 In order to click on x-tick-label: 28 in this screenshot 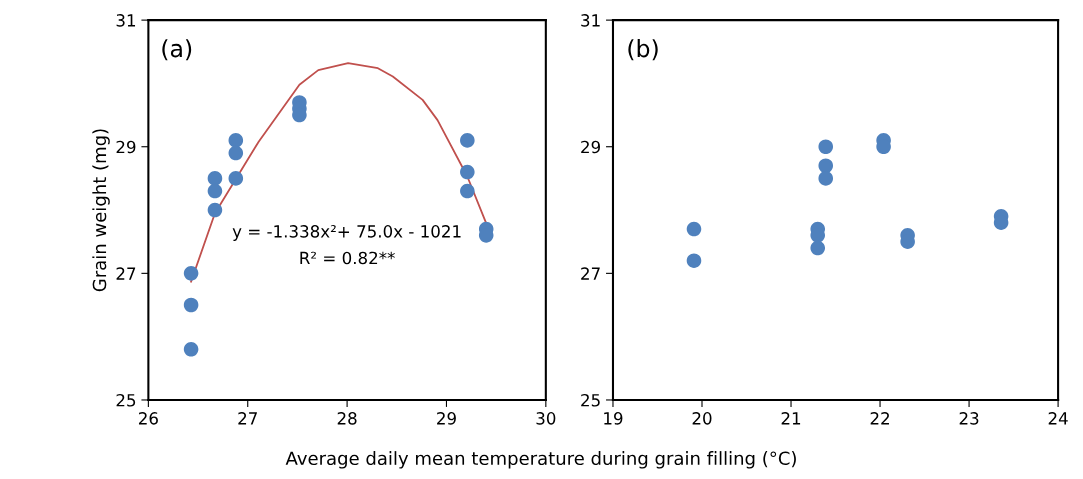, I will do `click(347, 418)`.